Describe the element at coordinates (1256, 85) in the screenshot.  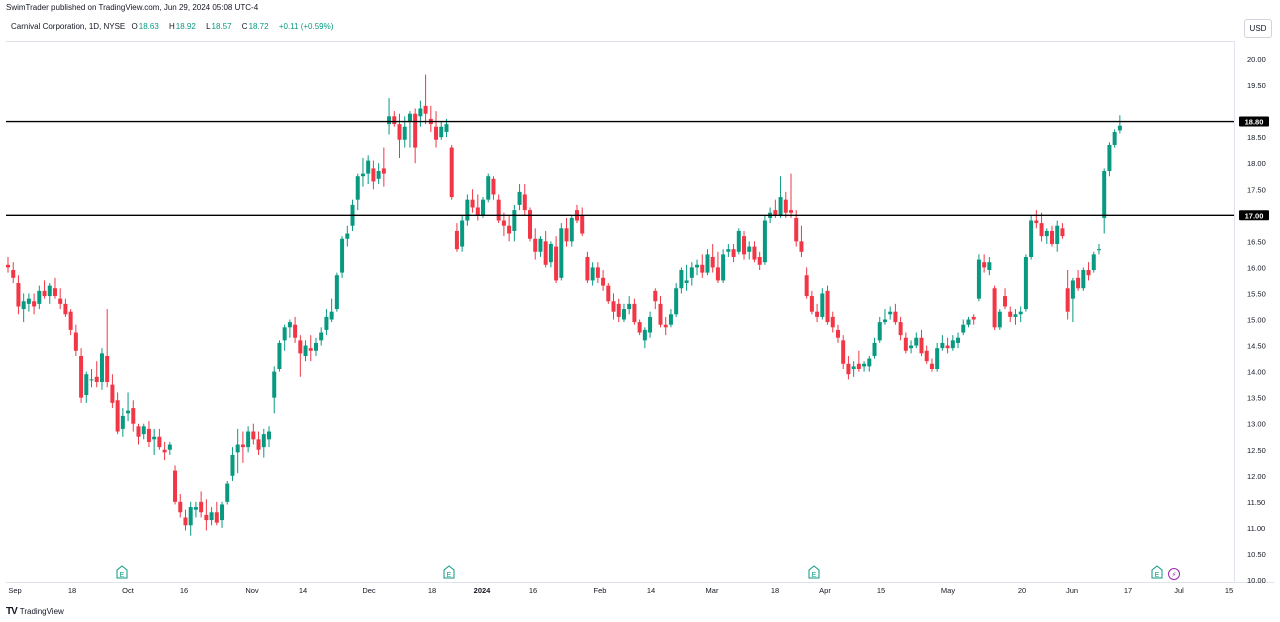
I see `price-axis-label: 19.50` at that location.